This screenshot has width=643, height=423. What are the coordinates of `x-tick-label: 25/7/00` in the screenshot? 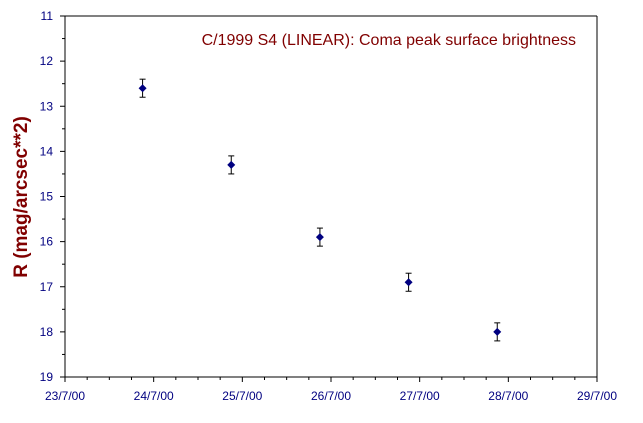 It's located at (242, 396).